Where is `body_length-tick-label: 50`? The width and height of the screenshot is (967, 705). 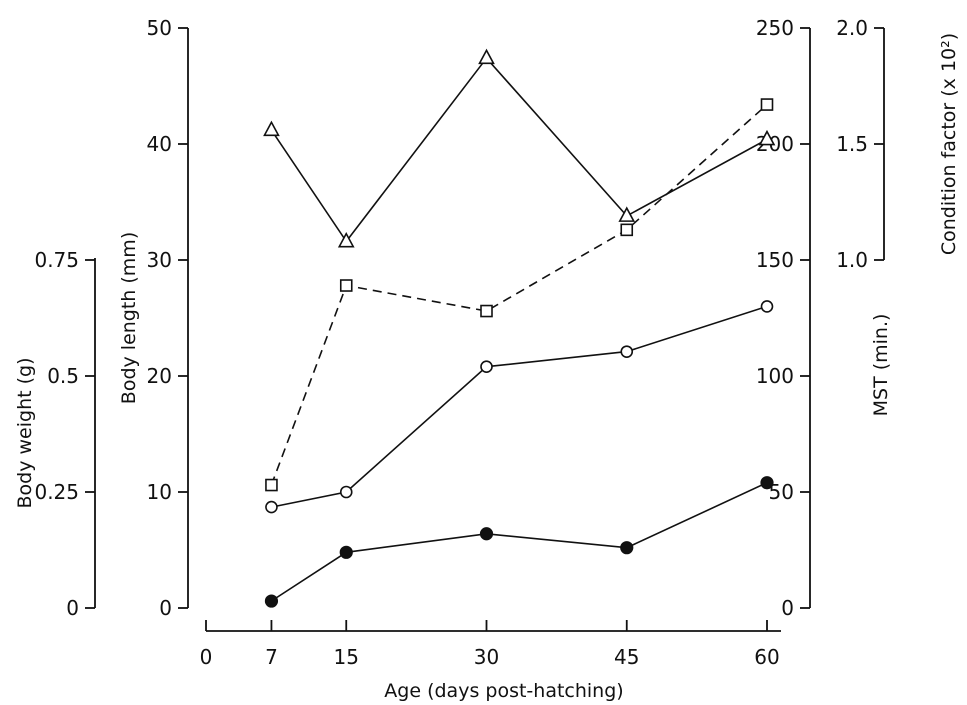 body_length-tick-label: 50 is located at coordinates (159, 28).